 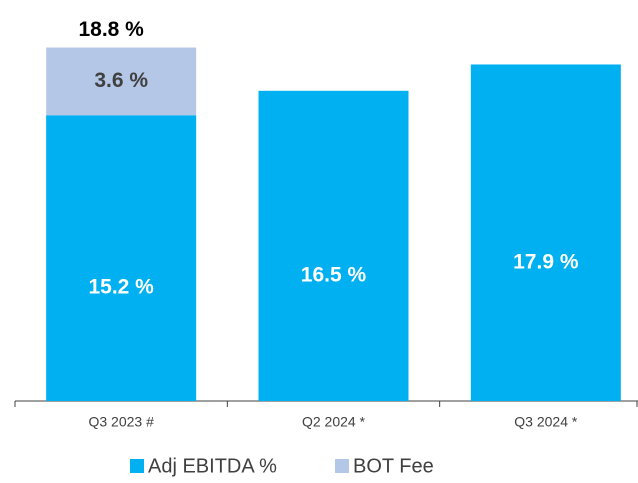 I want to click on x-tick-label: Q3 2023 #, so click(x=121, y=422).